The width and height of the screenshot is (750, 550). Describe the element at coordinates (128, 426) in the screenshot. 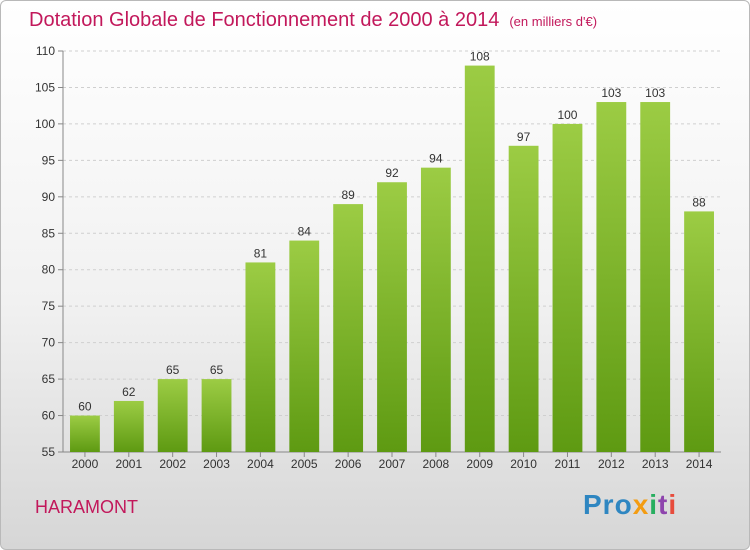

I see `bar-2001` at that location.